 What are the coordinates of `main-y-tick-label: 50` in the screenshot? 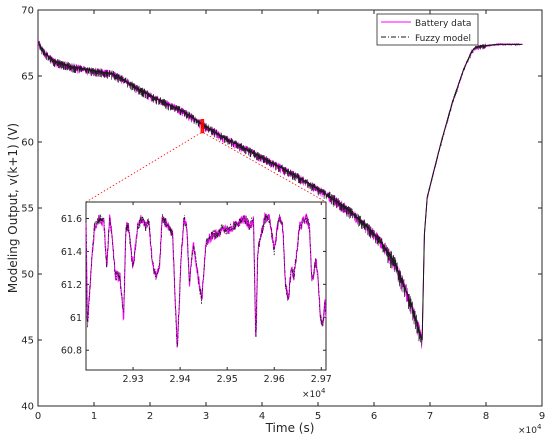 It's located at (27, 275).